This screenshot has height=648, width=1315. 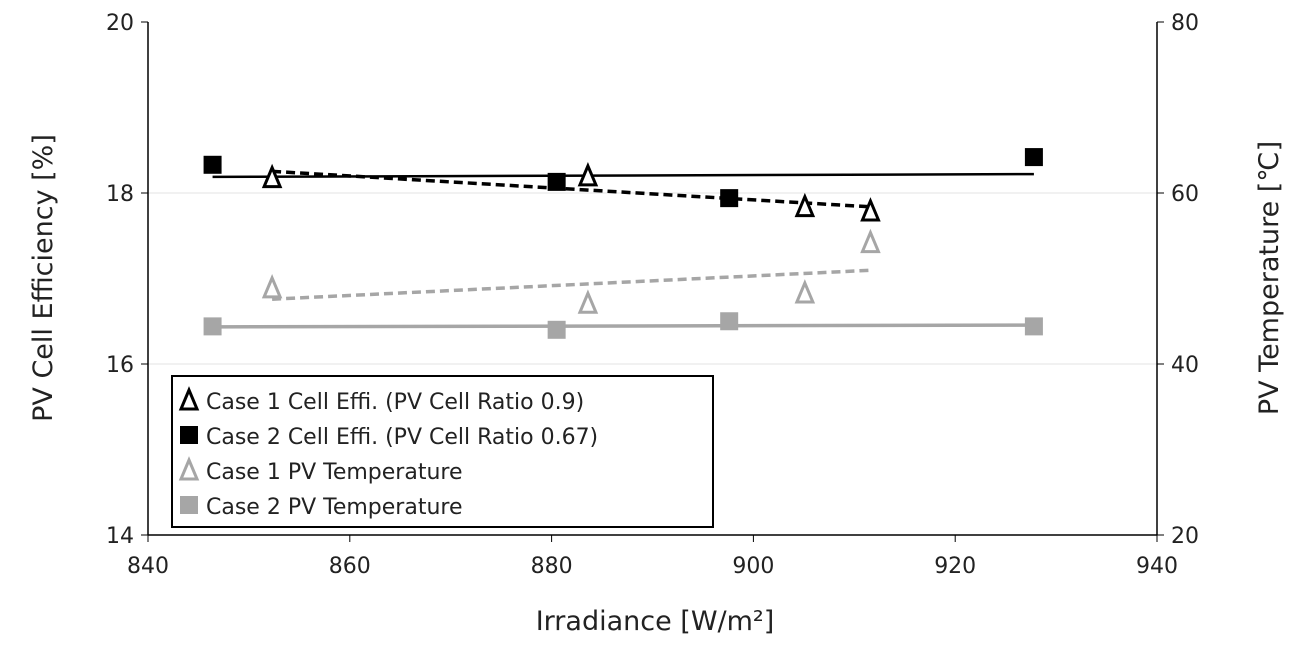 What do you see at coordinates (552, 566) in the screenshot?
I see `x-tick-label: 880` at bounding box center [552, 566].